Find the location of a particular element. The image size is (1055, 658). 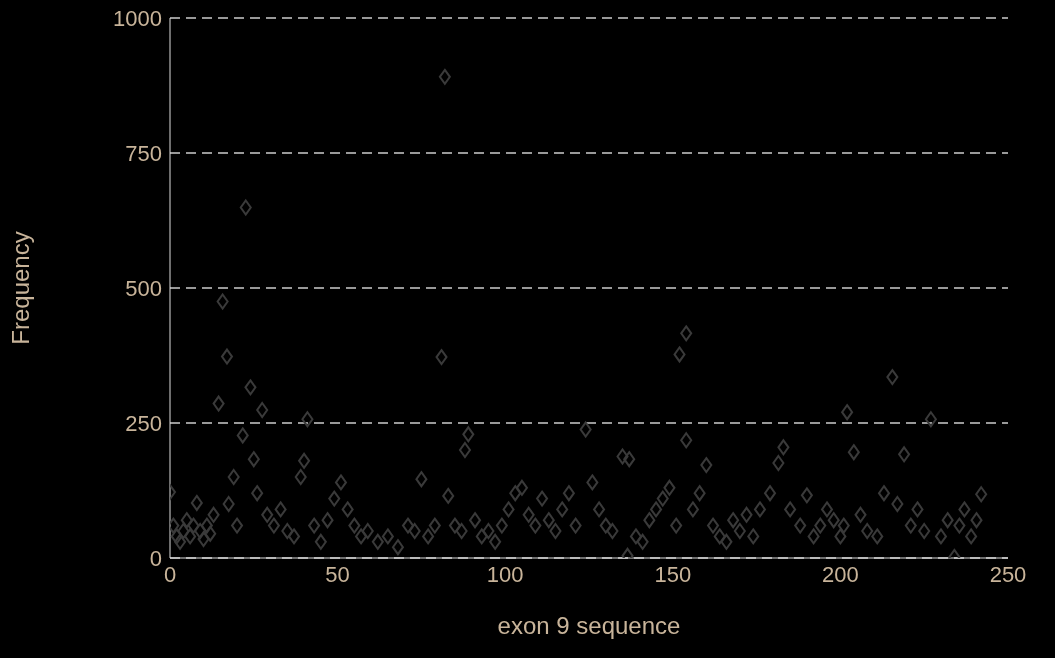

x-tick-label: 150 is located at coordinates (673, 574).